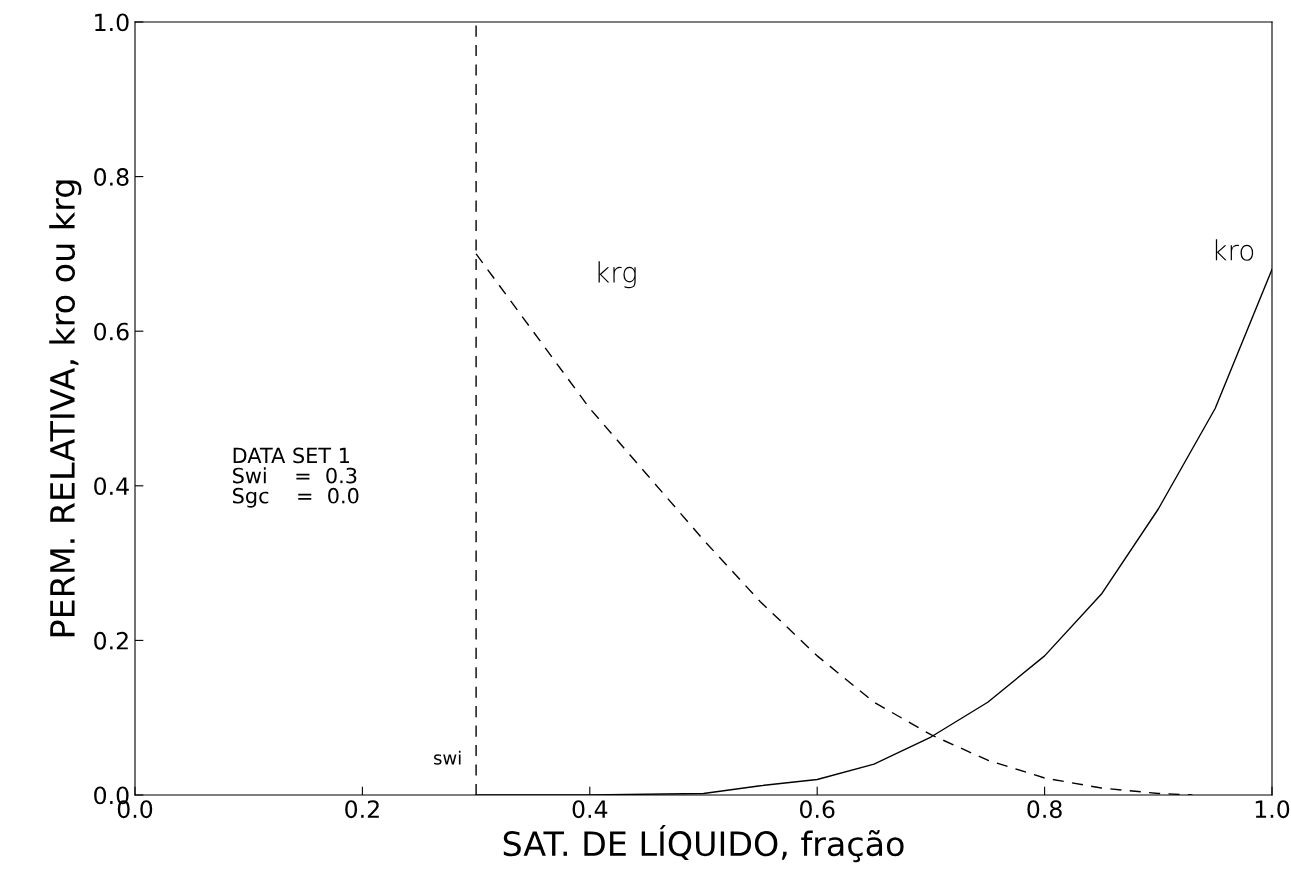  Describe the element at coordinates (1272, 809) in the screenshot. I see `x-tick-label: 1.0` at that location.